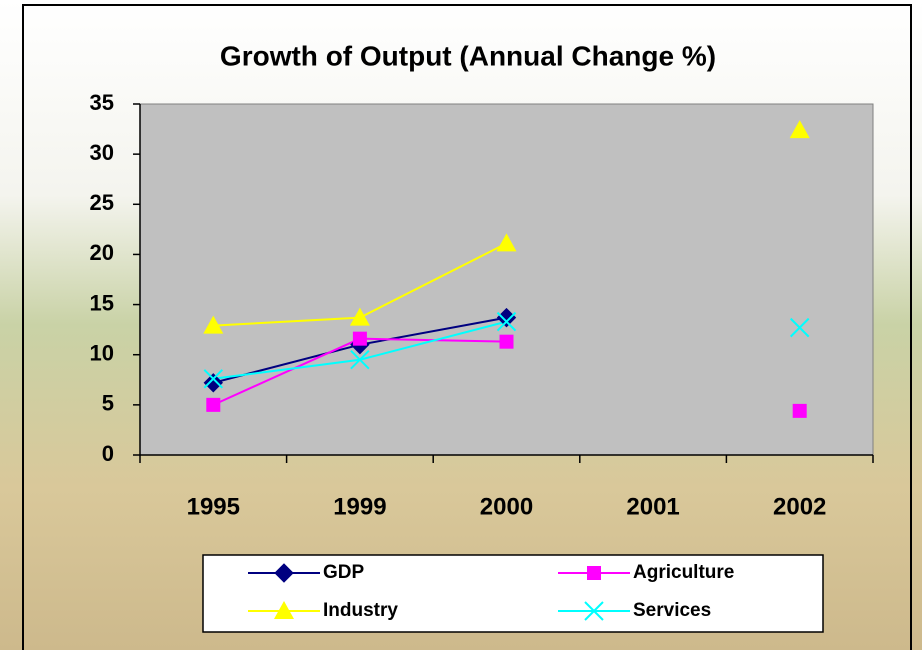 This screenshot has height=650, width=922. What do you see at coordinates (213, 506) in the screenshot?
I see `x-tick-label: 1995` at bounding box center [213, 506].